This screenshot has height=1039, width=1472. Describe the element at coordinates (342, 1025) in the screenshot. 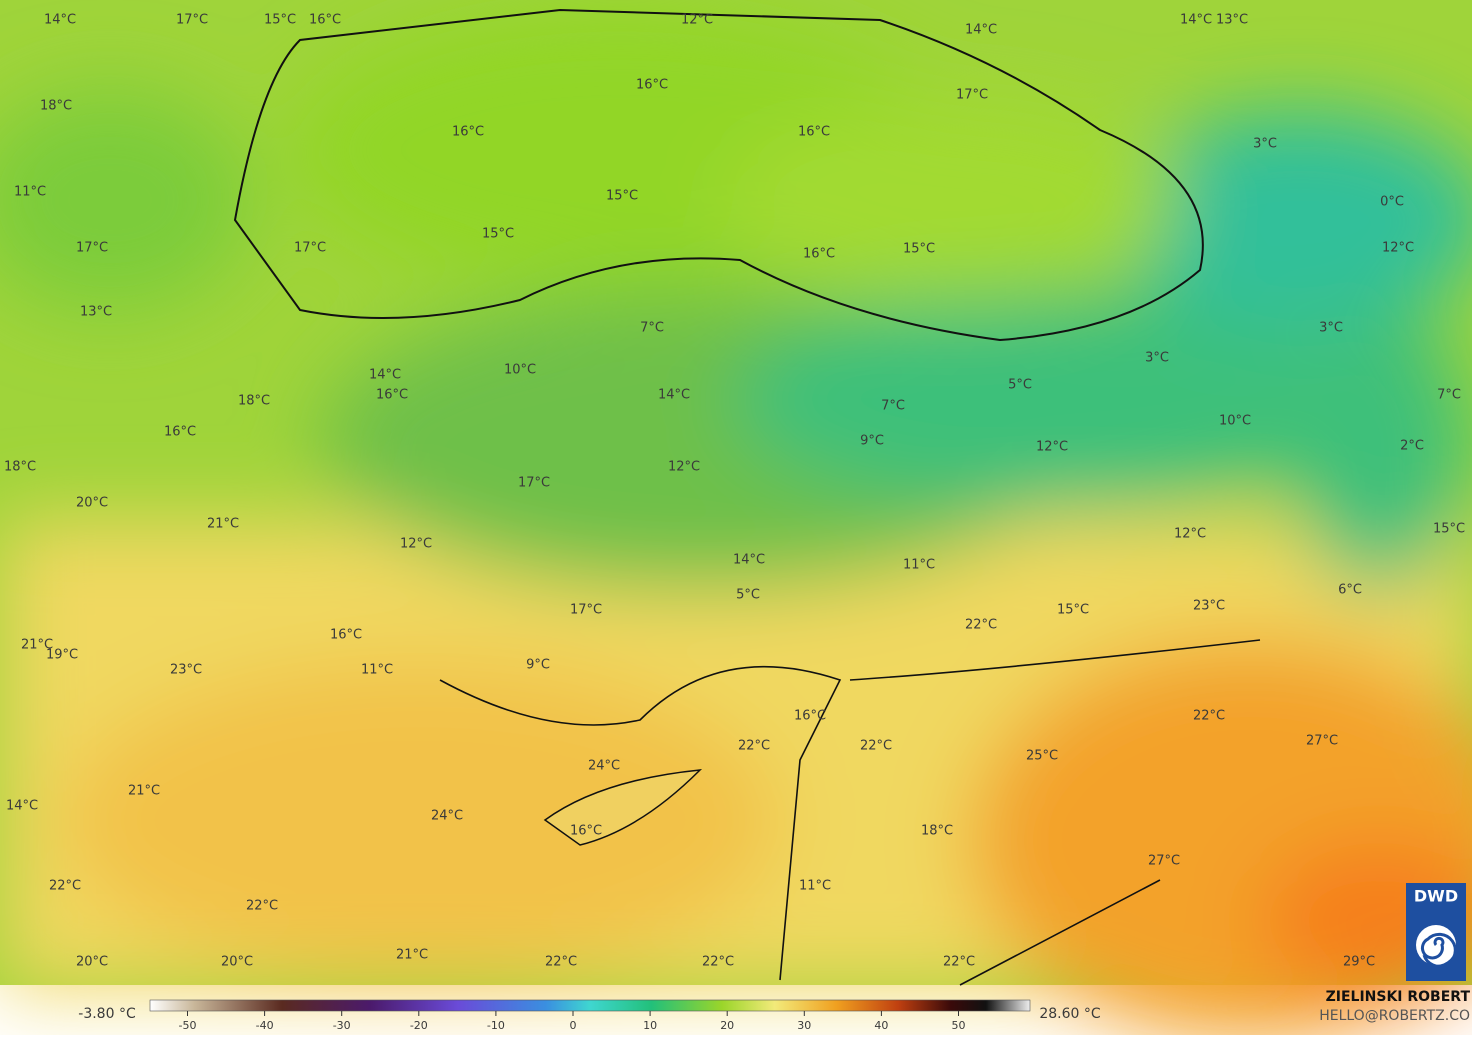

I see `colorbar-tick-label: -30` at that location.